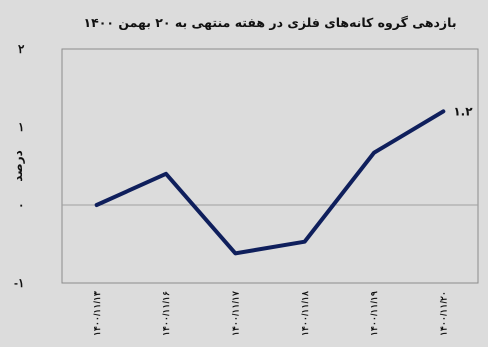 This screenshot has height=347, width=488. I want to click on y-axis-title: درصد, so click(18, 166).